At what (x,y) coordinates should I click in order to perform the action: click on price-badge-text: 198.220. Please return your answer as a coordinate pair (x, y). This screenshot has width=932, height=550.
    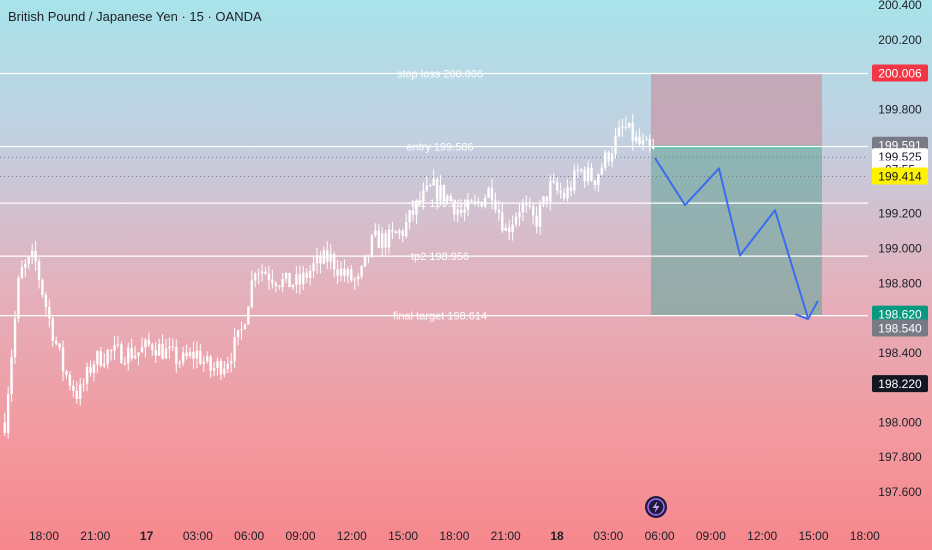
    Looking at the image, I should click on (900, 384).